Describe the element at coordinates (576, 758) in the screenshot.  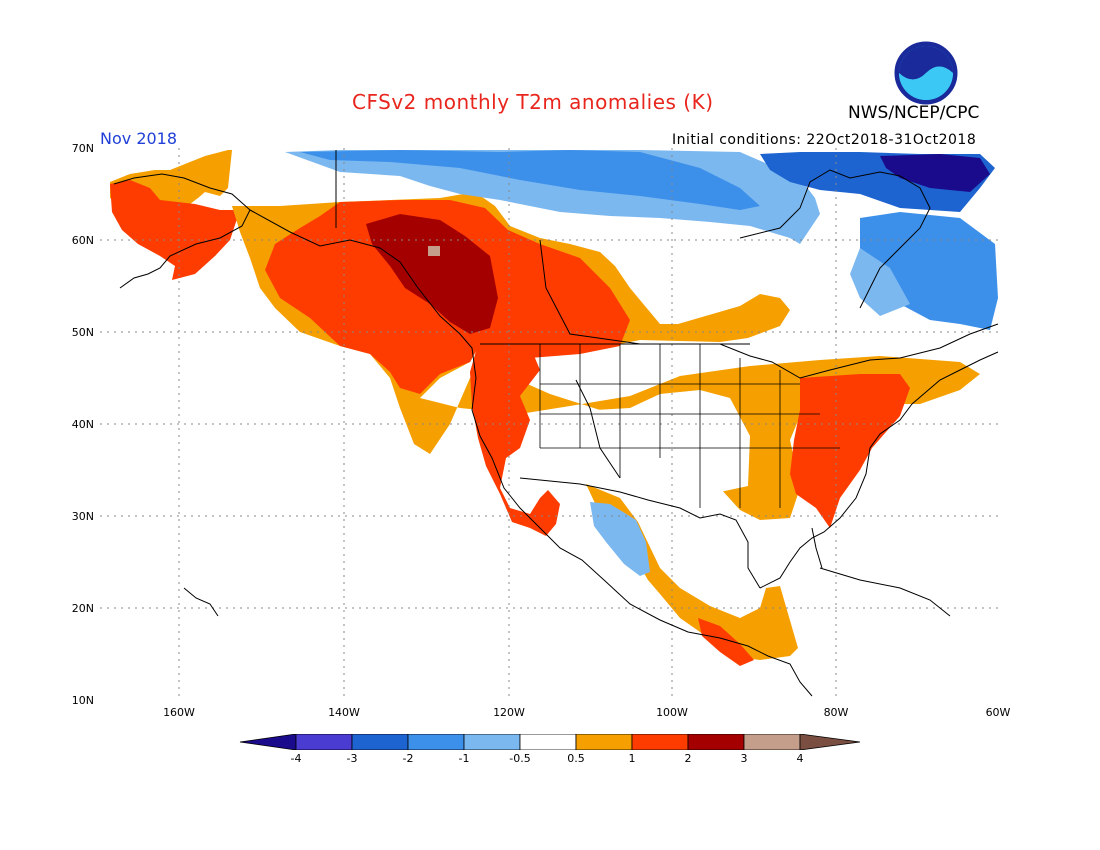
I see `colorbar-label-0-5: 0.5` at that location.